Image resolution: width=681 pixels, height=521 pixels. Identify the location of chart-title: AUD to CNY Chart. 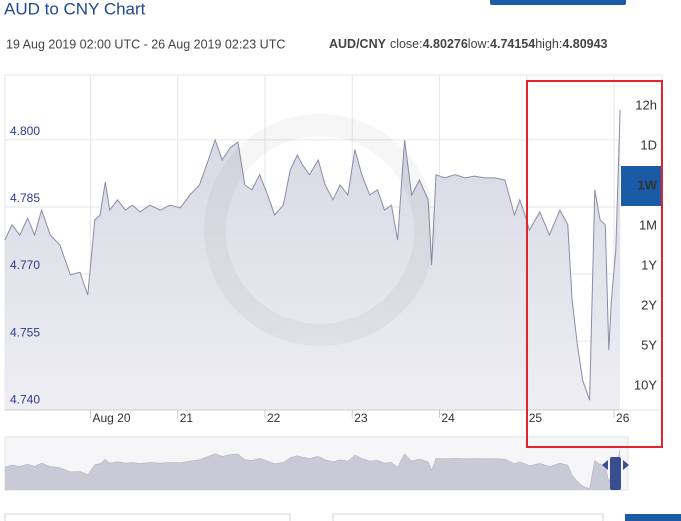
(75, 9).